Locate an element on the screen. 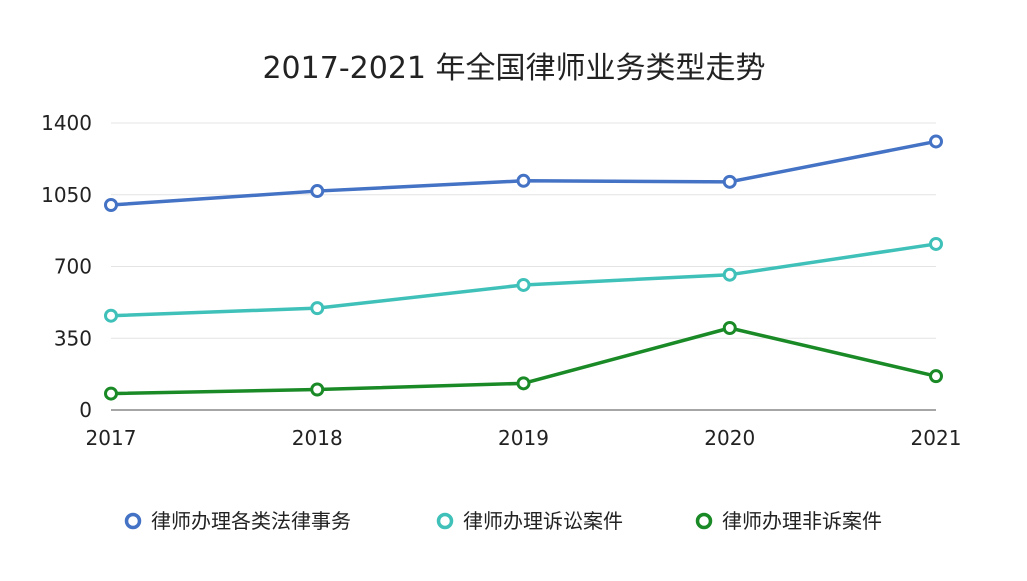 Image resolution: width=1027 pixels, height=581 pixels. y-tick-label: 350 is located at coordinates (73, 338).